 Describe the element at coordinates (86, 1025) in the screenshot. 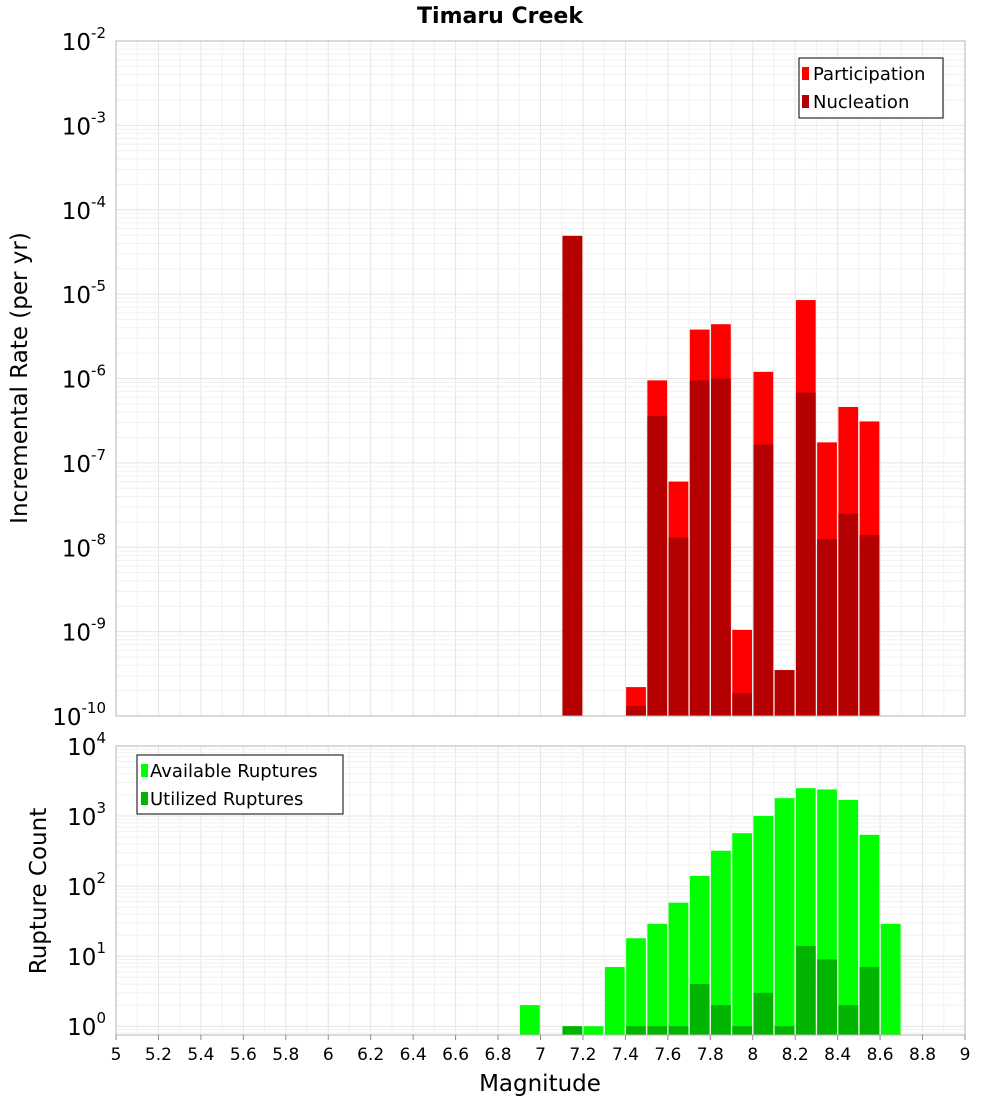

I see `count-y-tick-label: 10⁰` at that location.